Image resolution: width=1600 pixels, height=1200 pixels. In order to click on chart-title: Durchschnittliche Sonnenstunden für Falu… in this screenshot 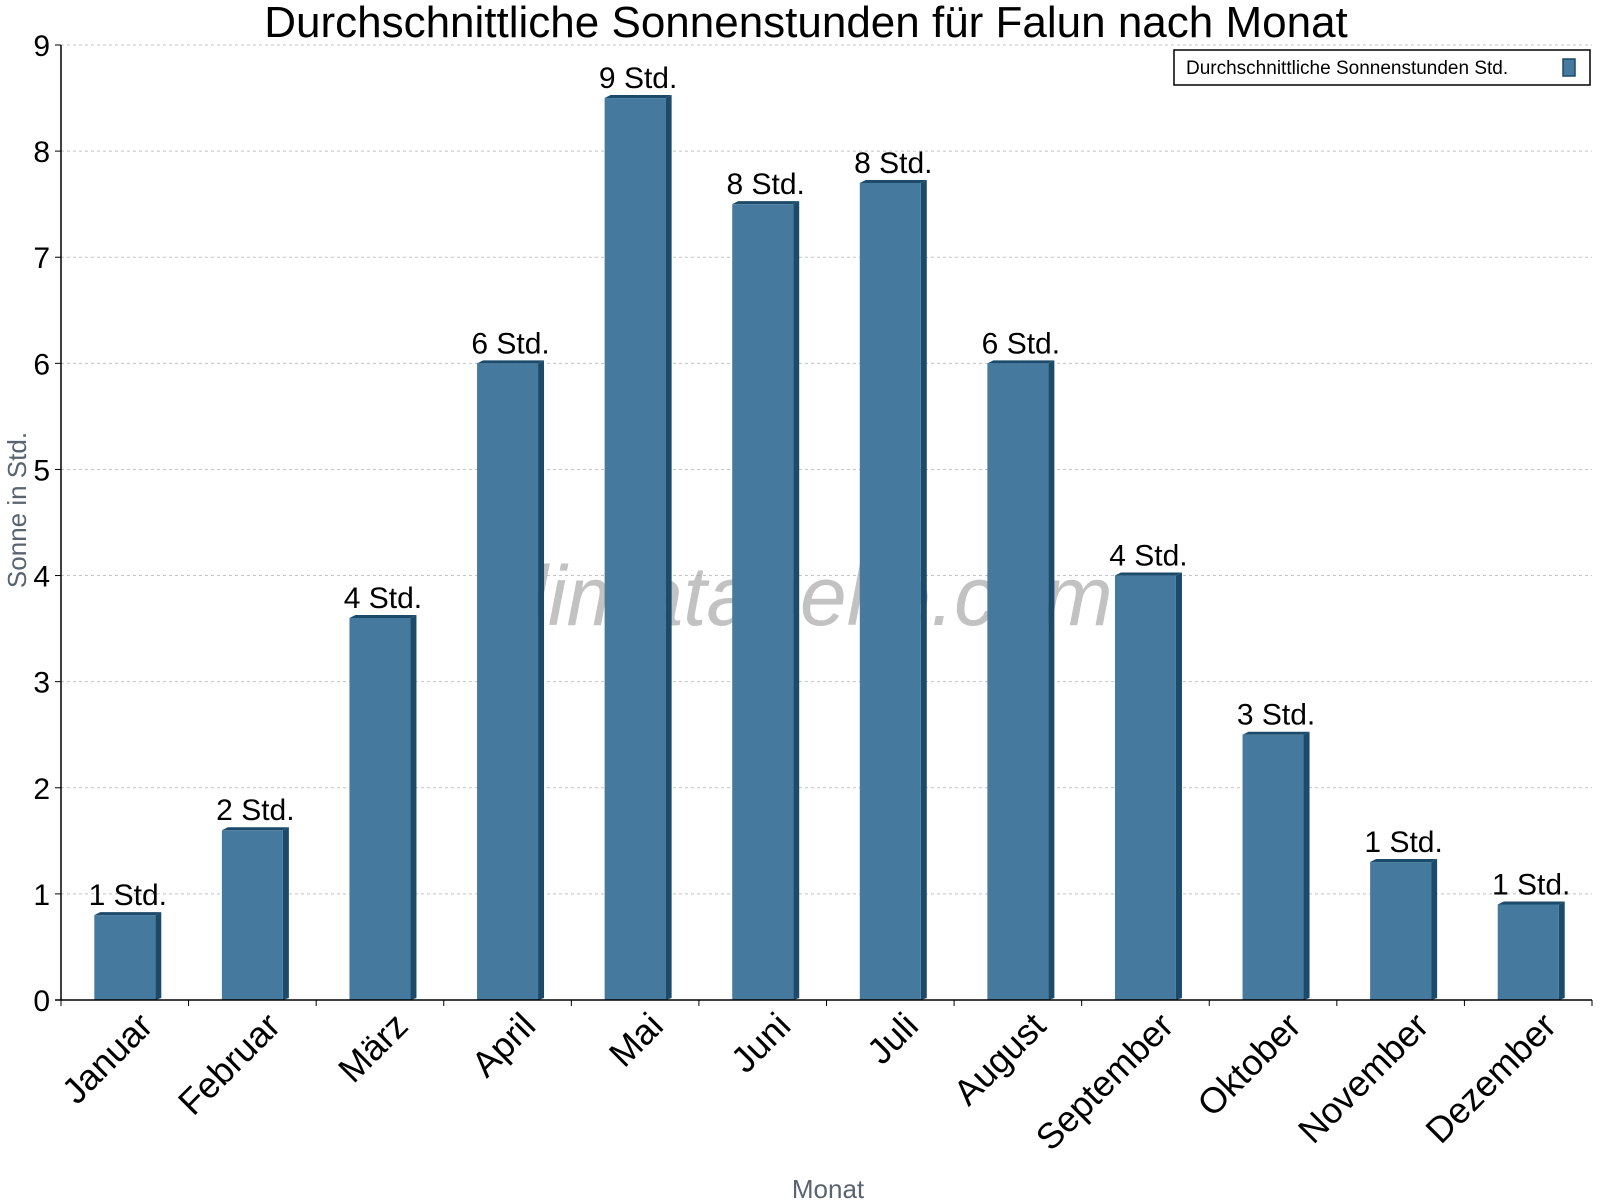, I will do `click(806, 23)`.